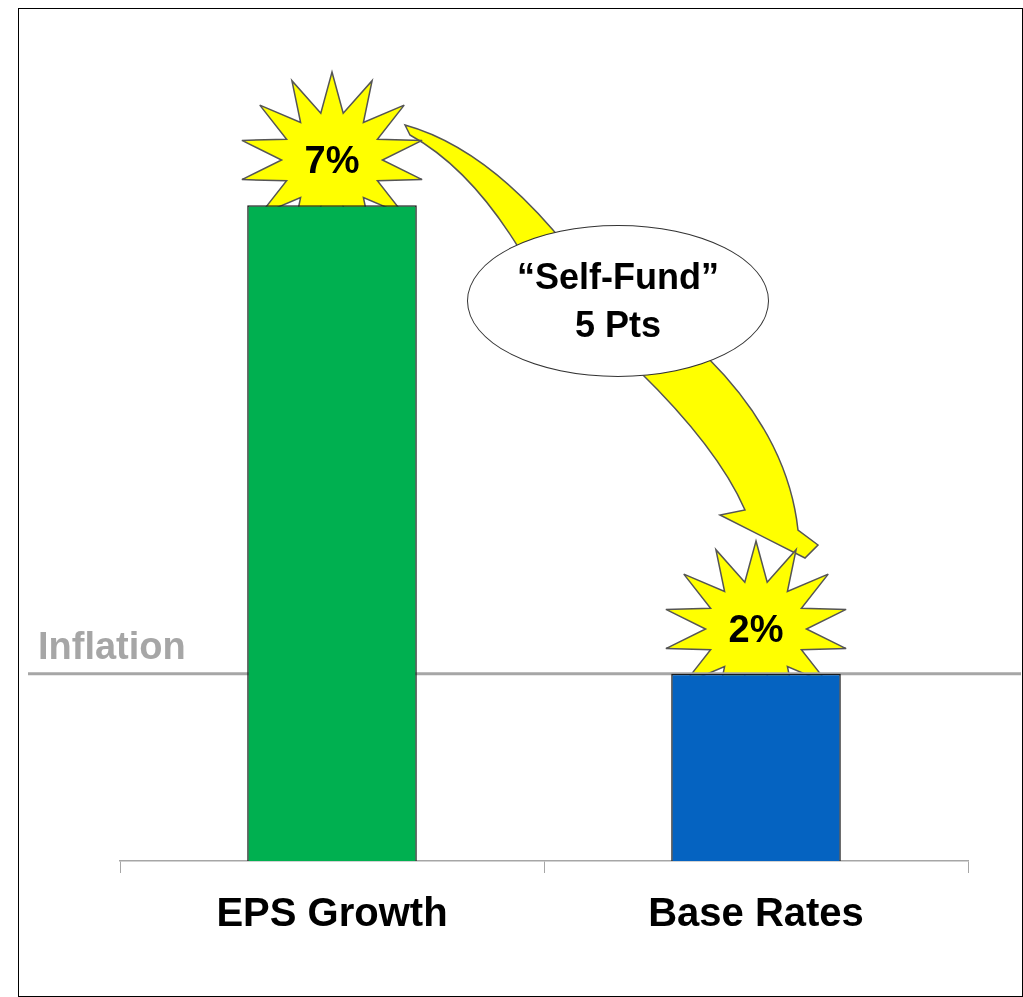  What do you see at coordinates (112, 646) in the screenshot?
I see `ref-line-label: Inflation` at bounding box center [112, 646].